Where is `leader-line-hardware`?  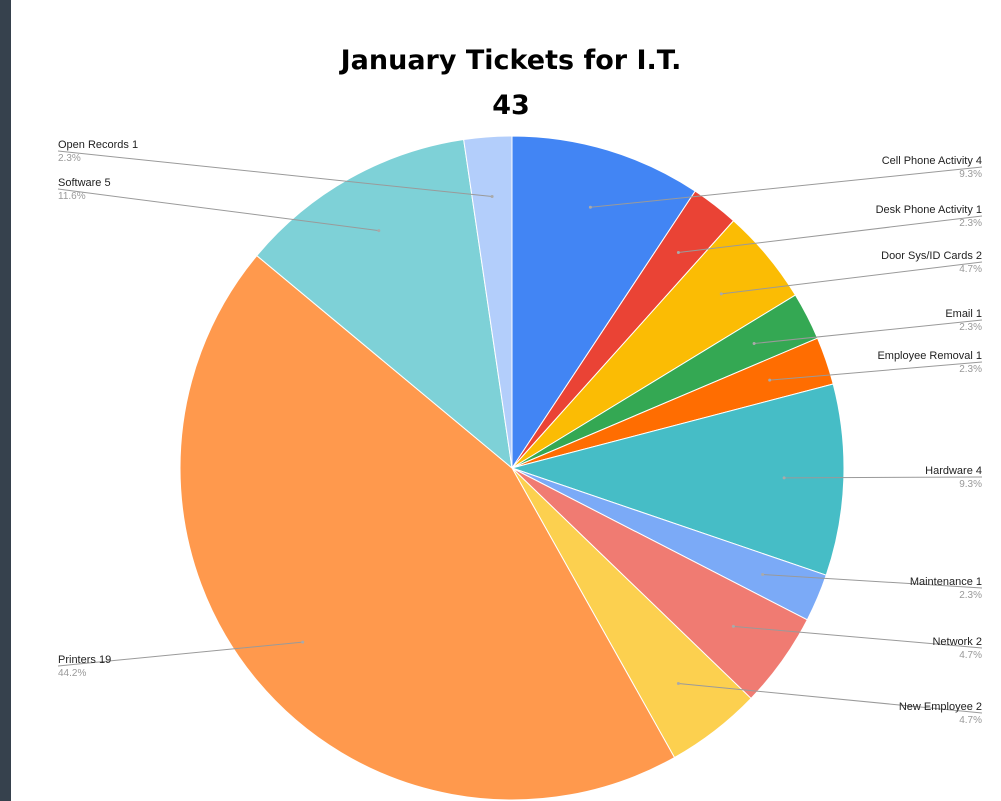 leader-line-hardware is located at coordinates (883, 477).